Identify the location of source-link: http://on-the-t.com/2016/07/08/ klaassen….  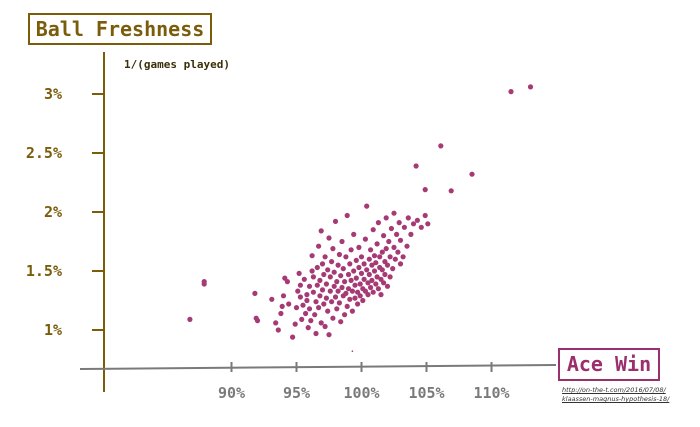
(627, 395).